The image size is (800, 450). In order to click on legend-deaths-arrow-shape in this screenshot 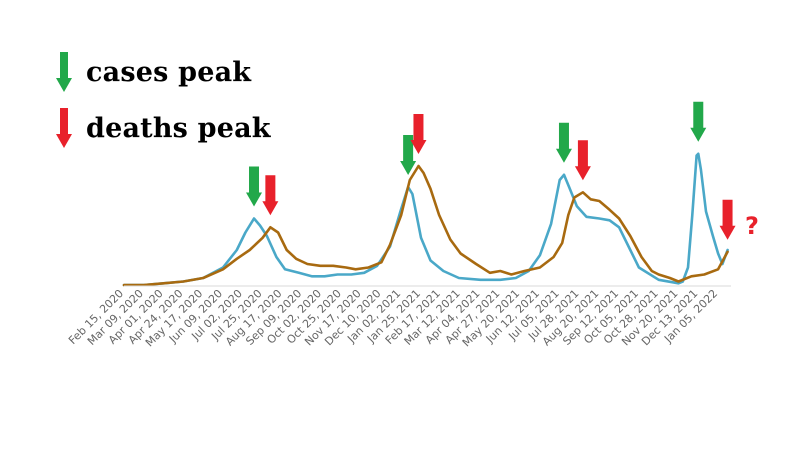, I will do `click(64, 128)`.